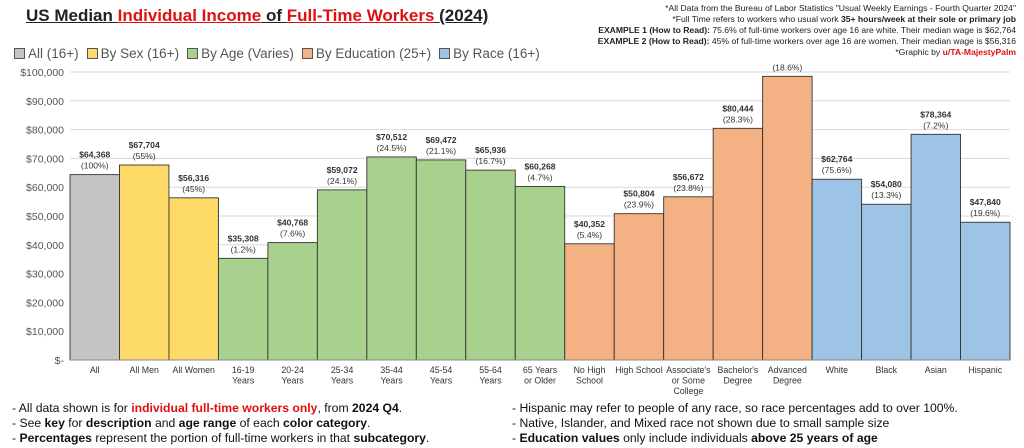 The height and width of the screenshot is (448, 1024). I want to click on bar-pct-label: (28.3%), so click(738, 119).